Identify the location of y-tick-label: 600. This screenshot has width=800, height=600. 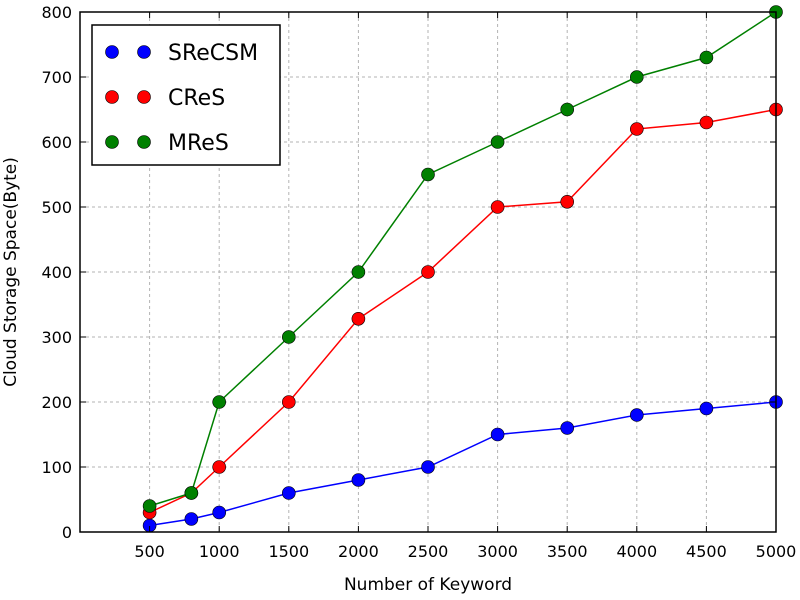
(56, 142).